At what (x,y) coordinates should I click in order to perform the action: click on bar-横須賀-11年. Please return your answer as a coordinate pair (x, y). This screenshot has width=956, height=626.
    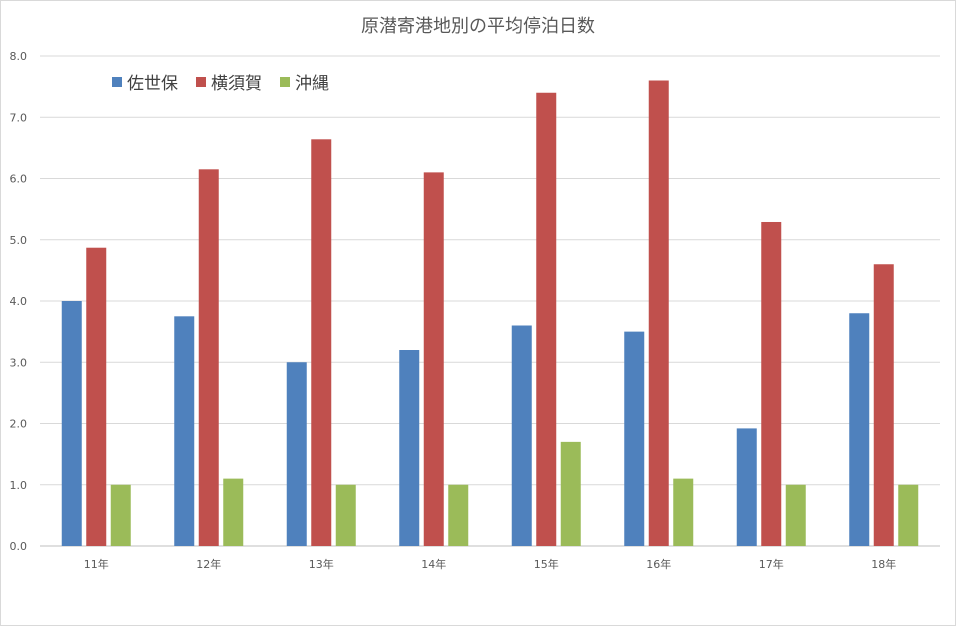
    Looking at the image, I should click on (96, 396).